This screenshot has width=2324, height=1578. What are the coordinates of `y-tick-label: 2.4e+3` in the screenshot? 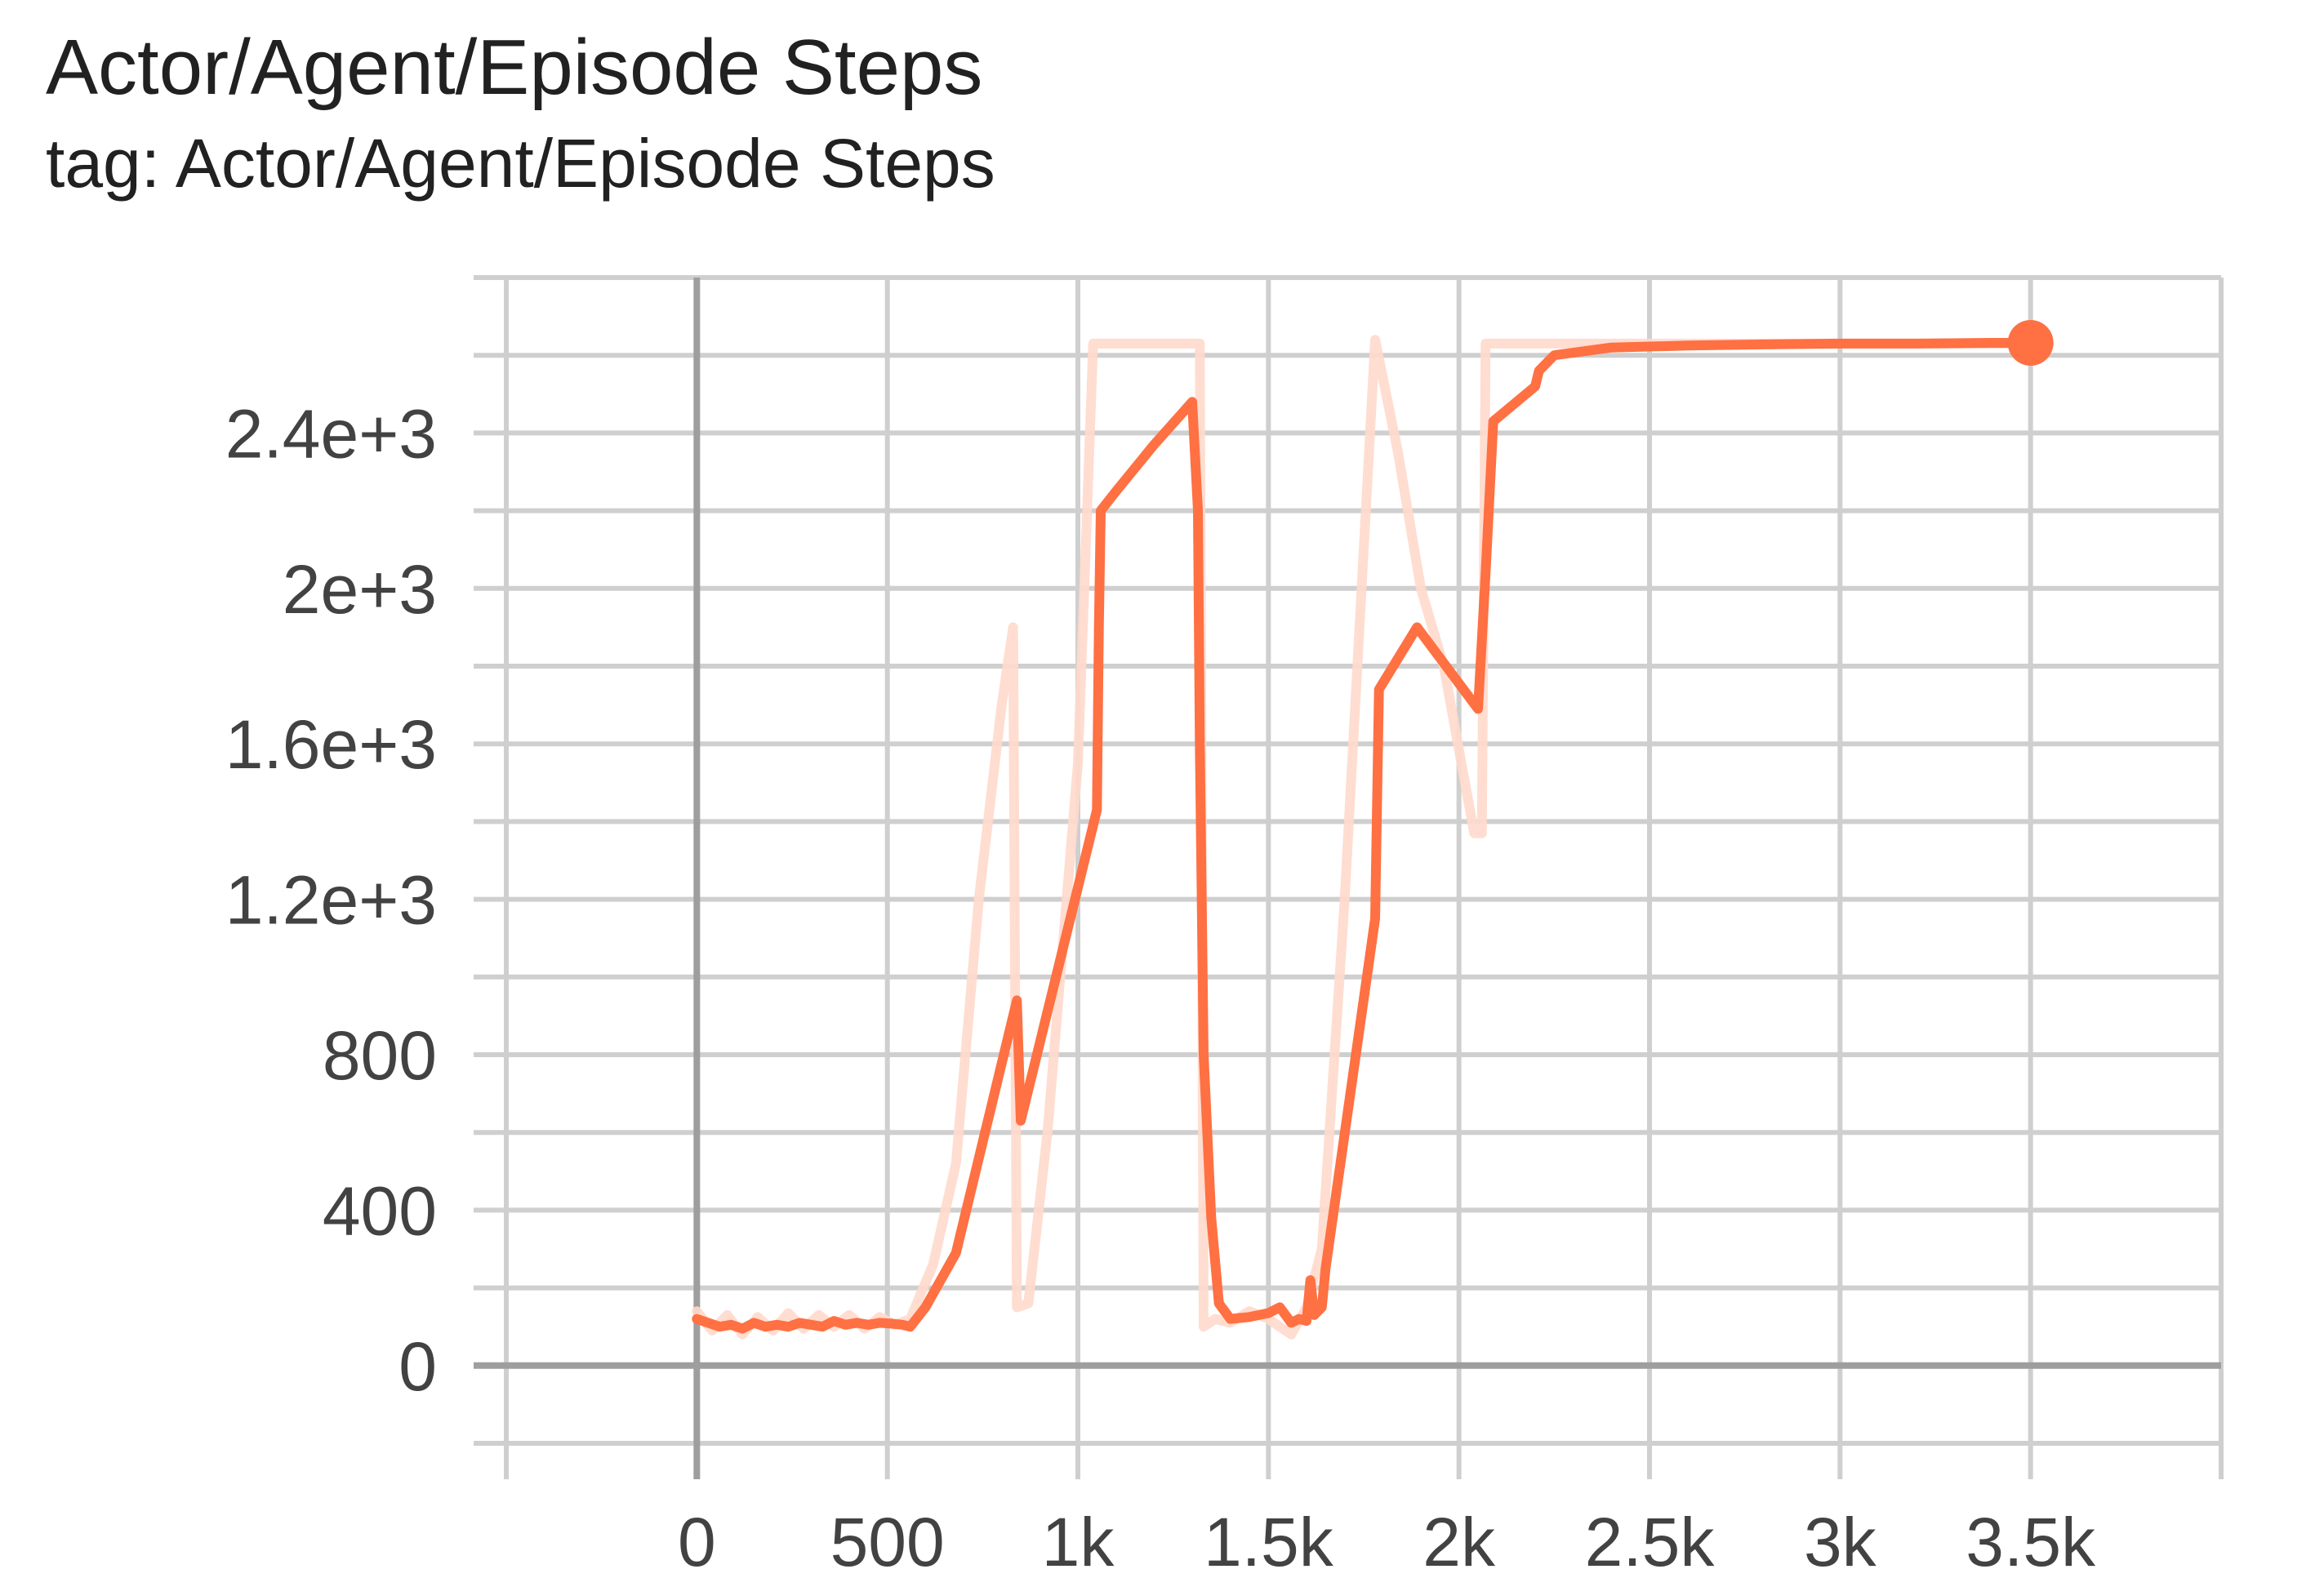 It's located at (331, 433).